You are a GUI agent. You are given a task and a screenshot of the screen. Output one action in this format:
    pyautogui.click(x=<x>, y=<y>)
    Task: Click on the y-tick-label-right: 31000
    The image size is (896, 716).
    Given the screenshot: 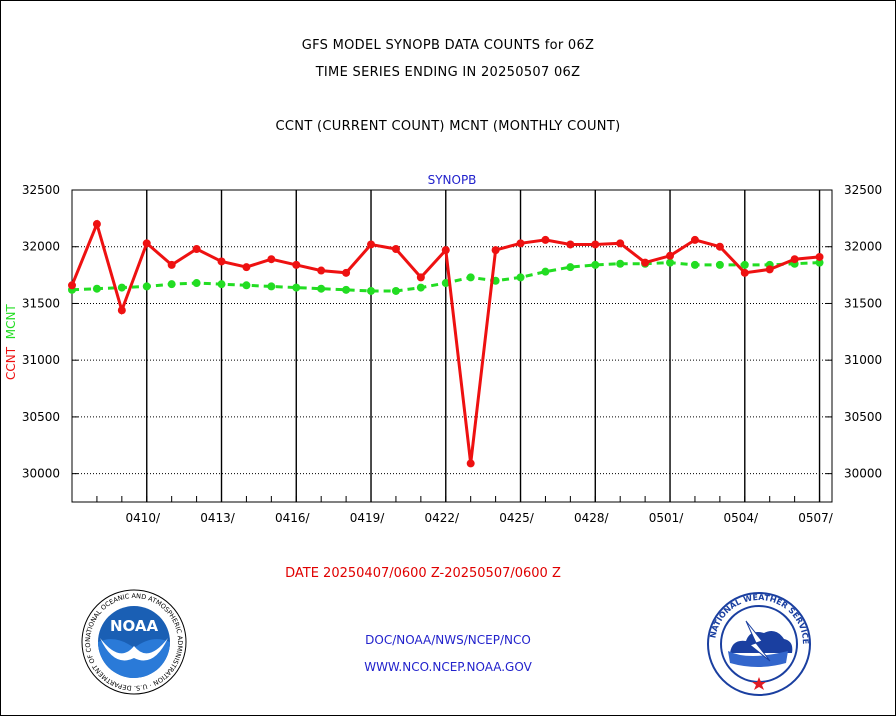 What is the action you would take?
    pyautogui.click(x=863, y=360)
    